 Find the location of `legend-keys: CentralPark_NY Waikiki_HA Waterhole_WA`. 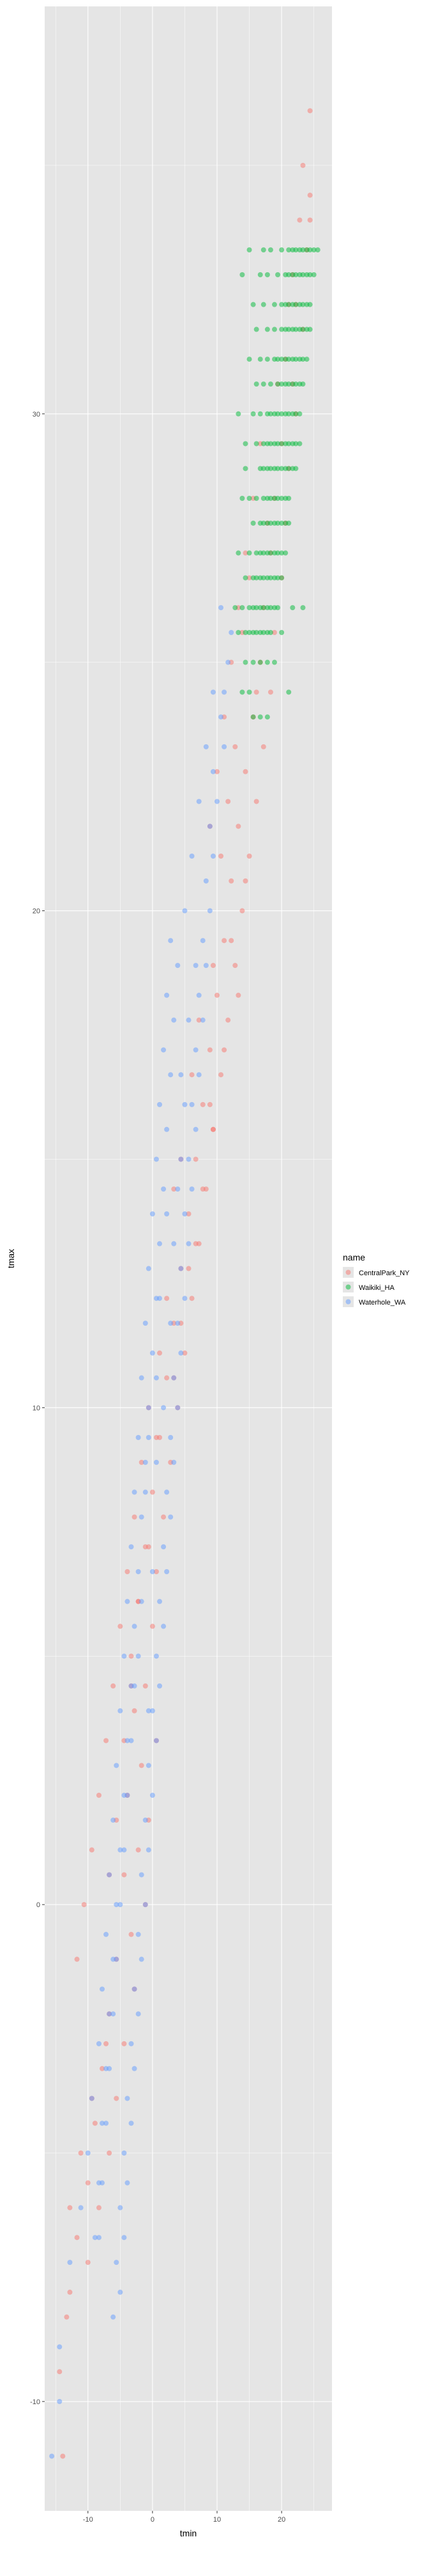

legend-keys: CentralPark_NY Waikiki_HA Waterhole_WA is located at coordinates (376, 1287).